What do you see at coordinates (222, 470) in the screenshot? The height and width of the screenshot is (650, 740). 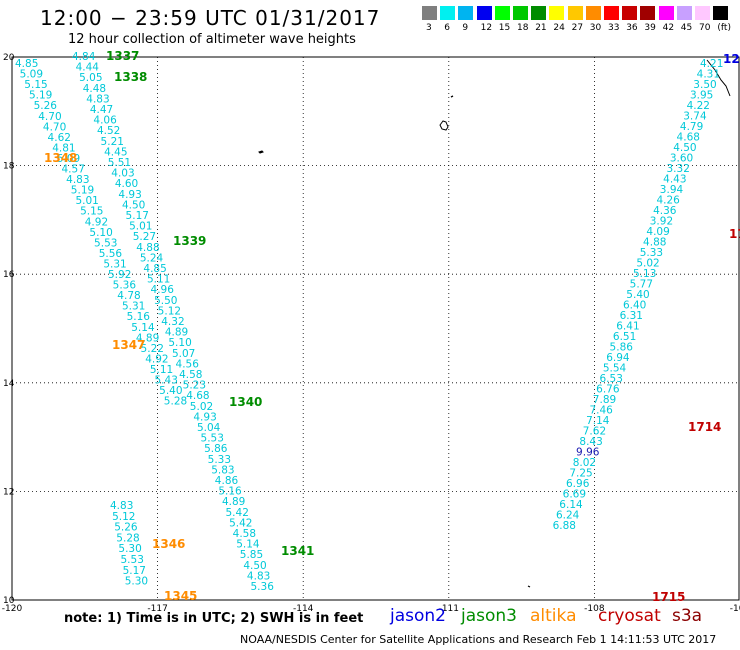 I see `wave-height-value: 5.83` at bounding box center [222, 470].